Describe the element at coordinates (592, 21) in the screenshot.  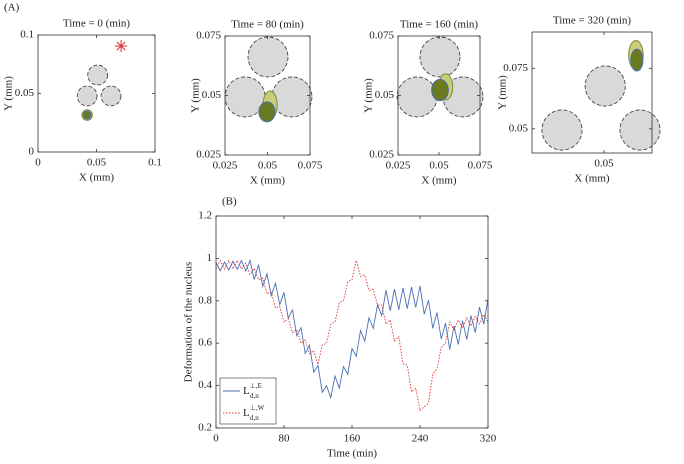
I see `chart-title: Time = 320 (min)` at that location.